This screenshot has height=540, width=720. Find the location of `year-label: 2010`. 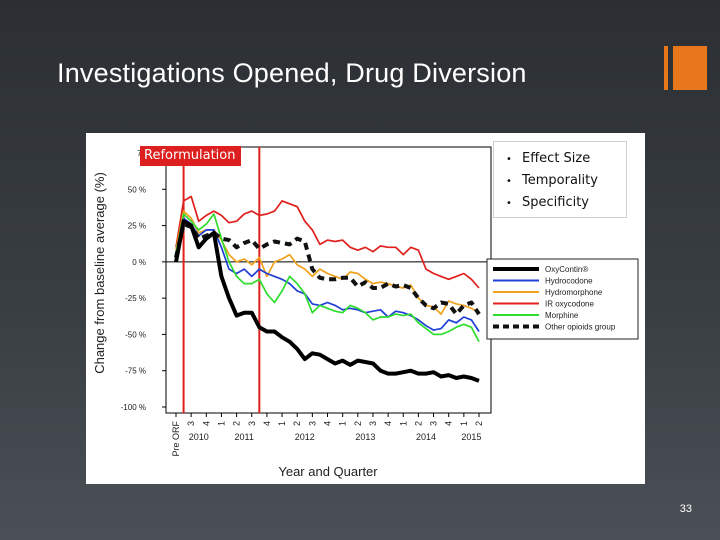

year-label: 2010 is located at coordinates (199, 437).